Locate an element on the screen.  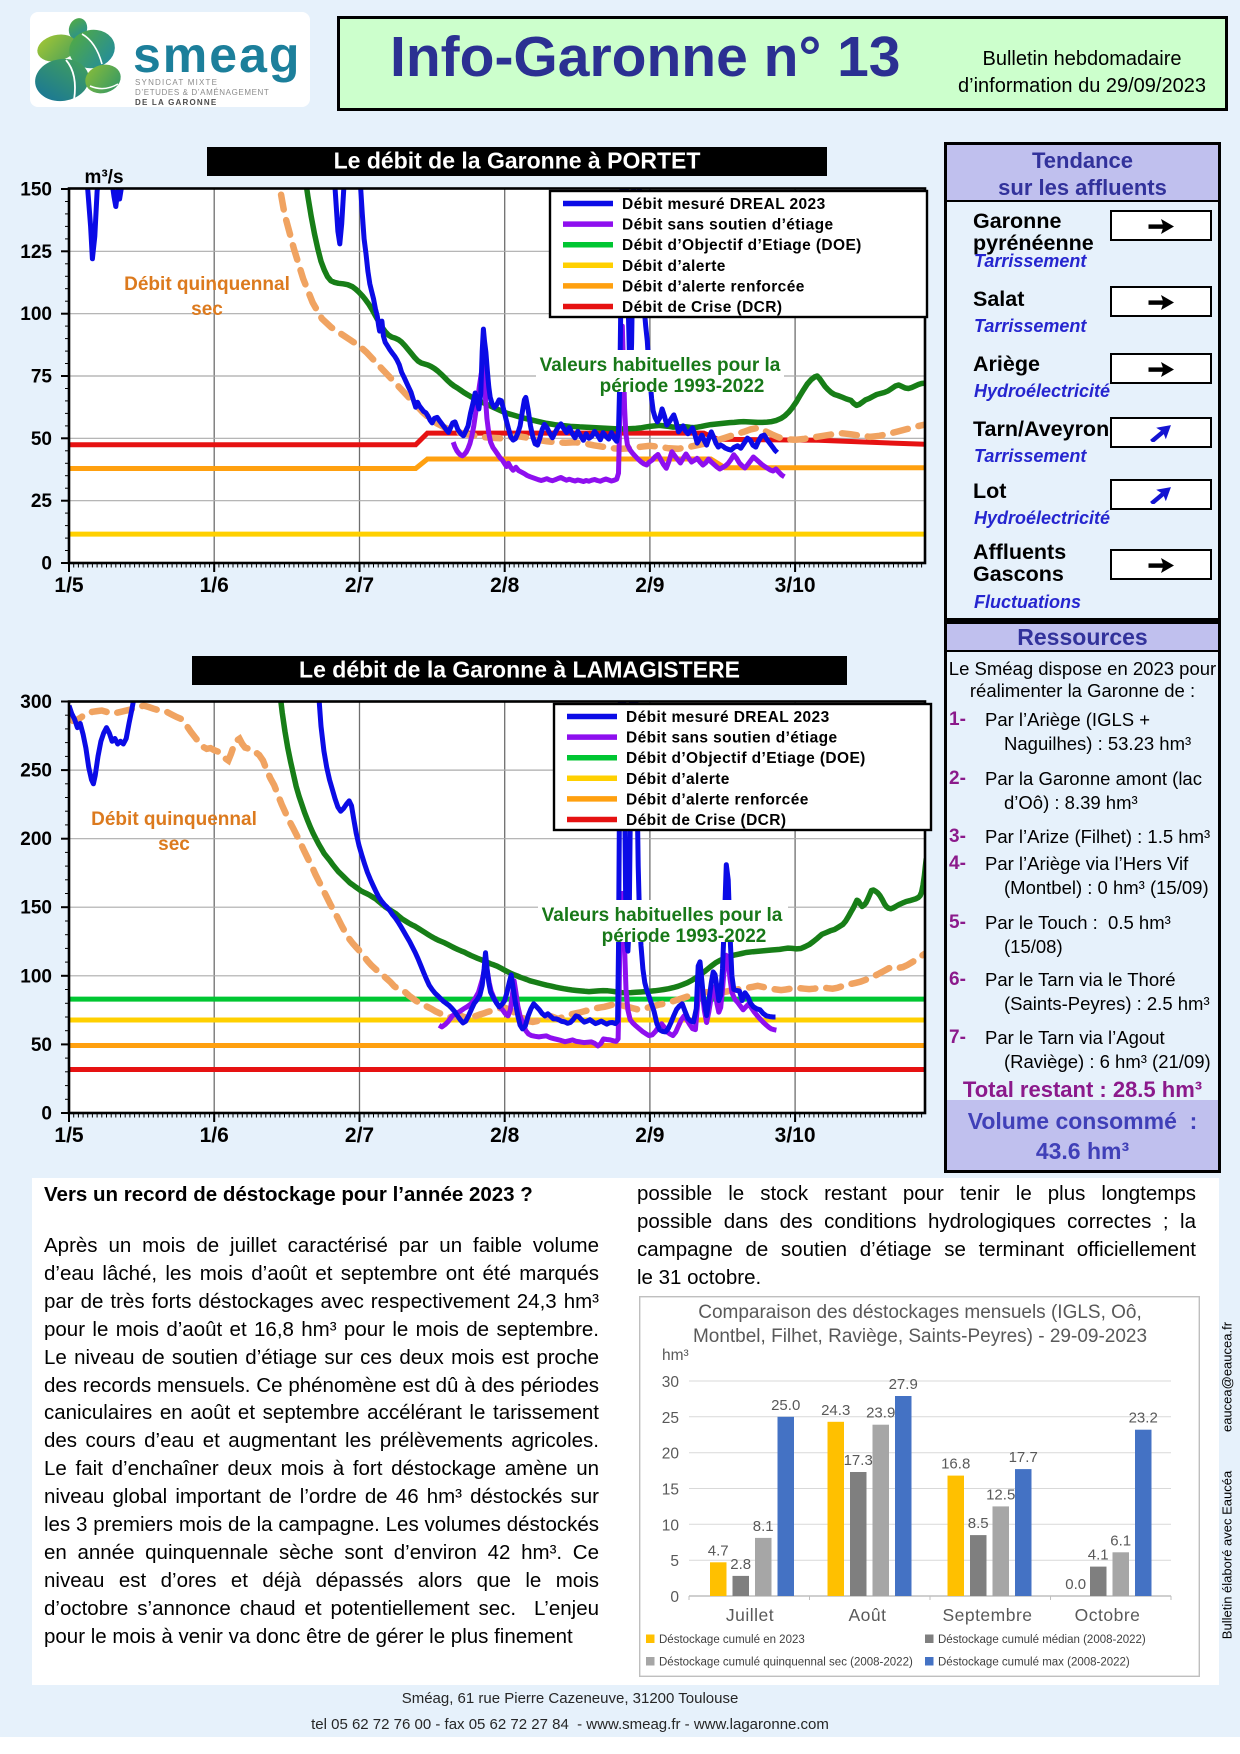
svg-text: Août is located at coordinates (868, 1615).